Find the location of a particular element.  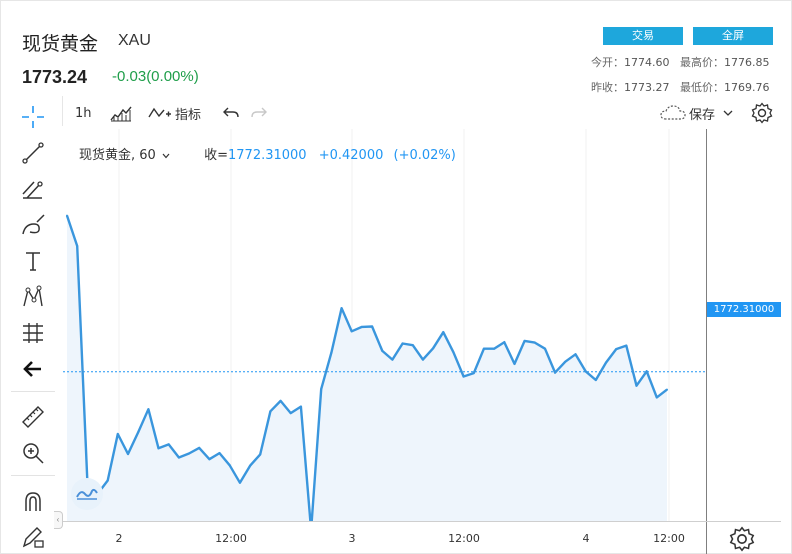

stat-low: 最低价：1769.76 is located at coordinates (725, 87).